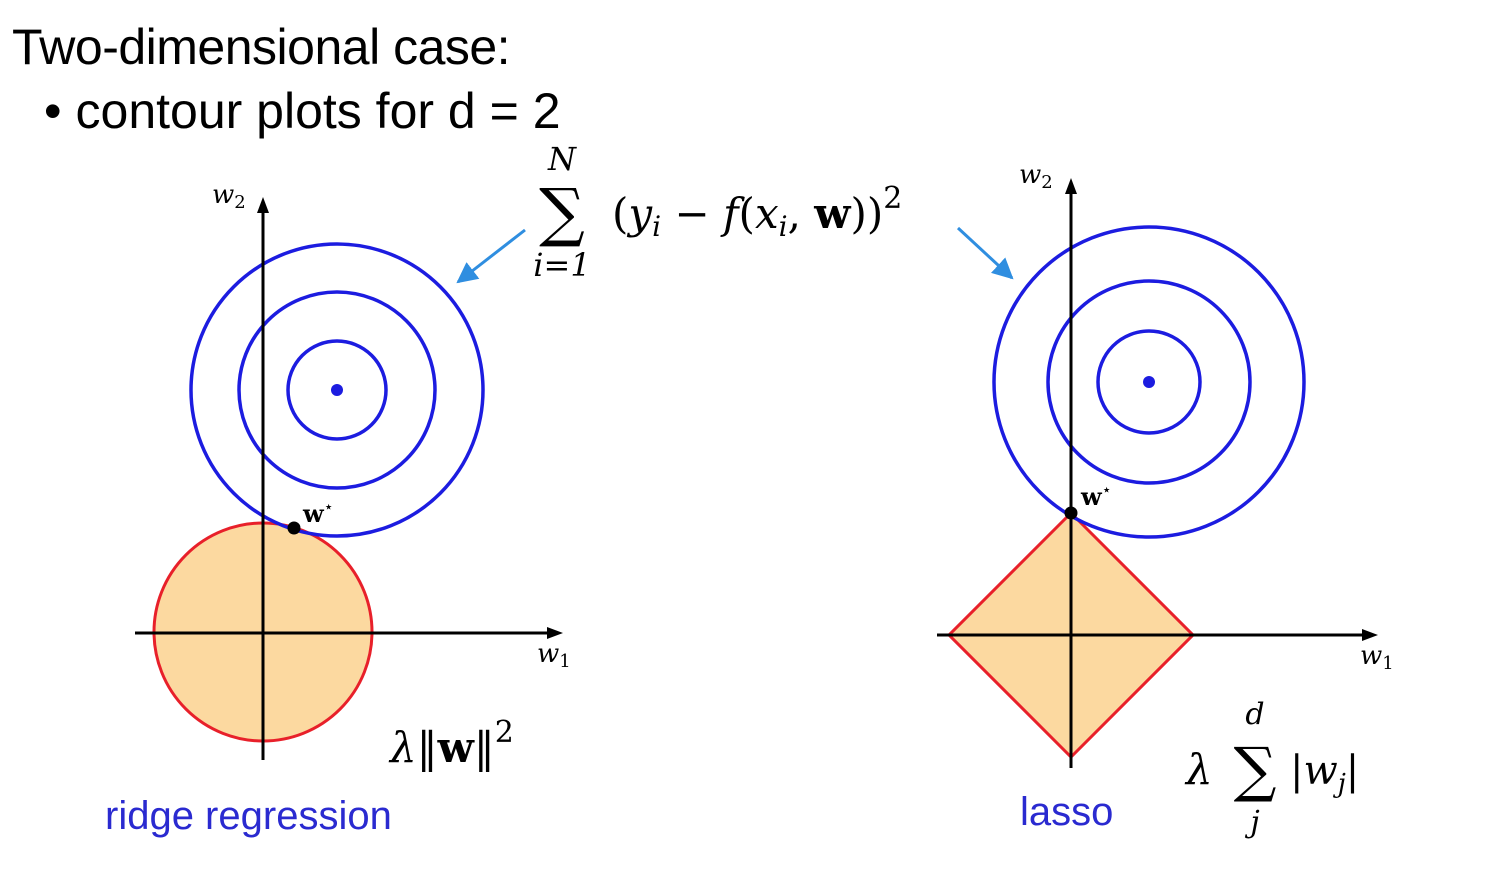 This screenshot has height=882, width=1496. Describe the element at coordinates (318, 111) in the screenshot. I see `bullet-text: contour plots for d = 2` at that location.